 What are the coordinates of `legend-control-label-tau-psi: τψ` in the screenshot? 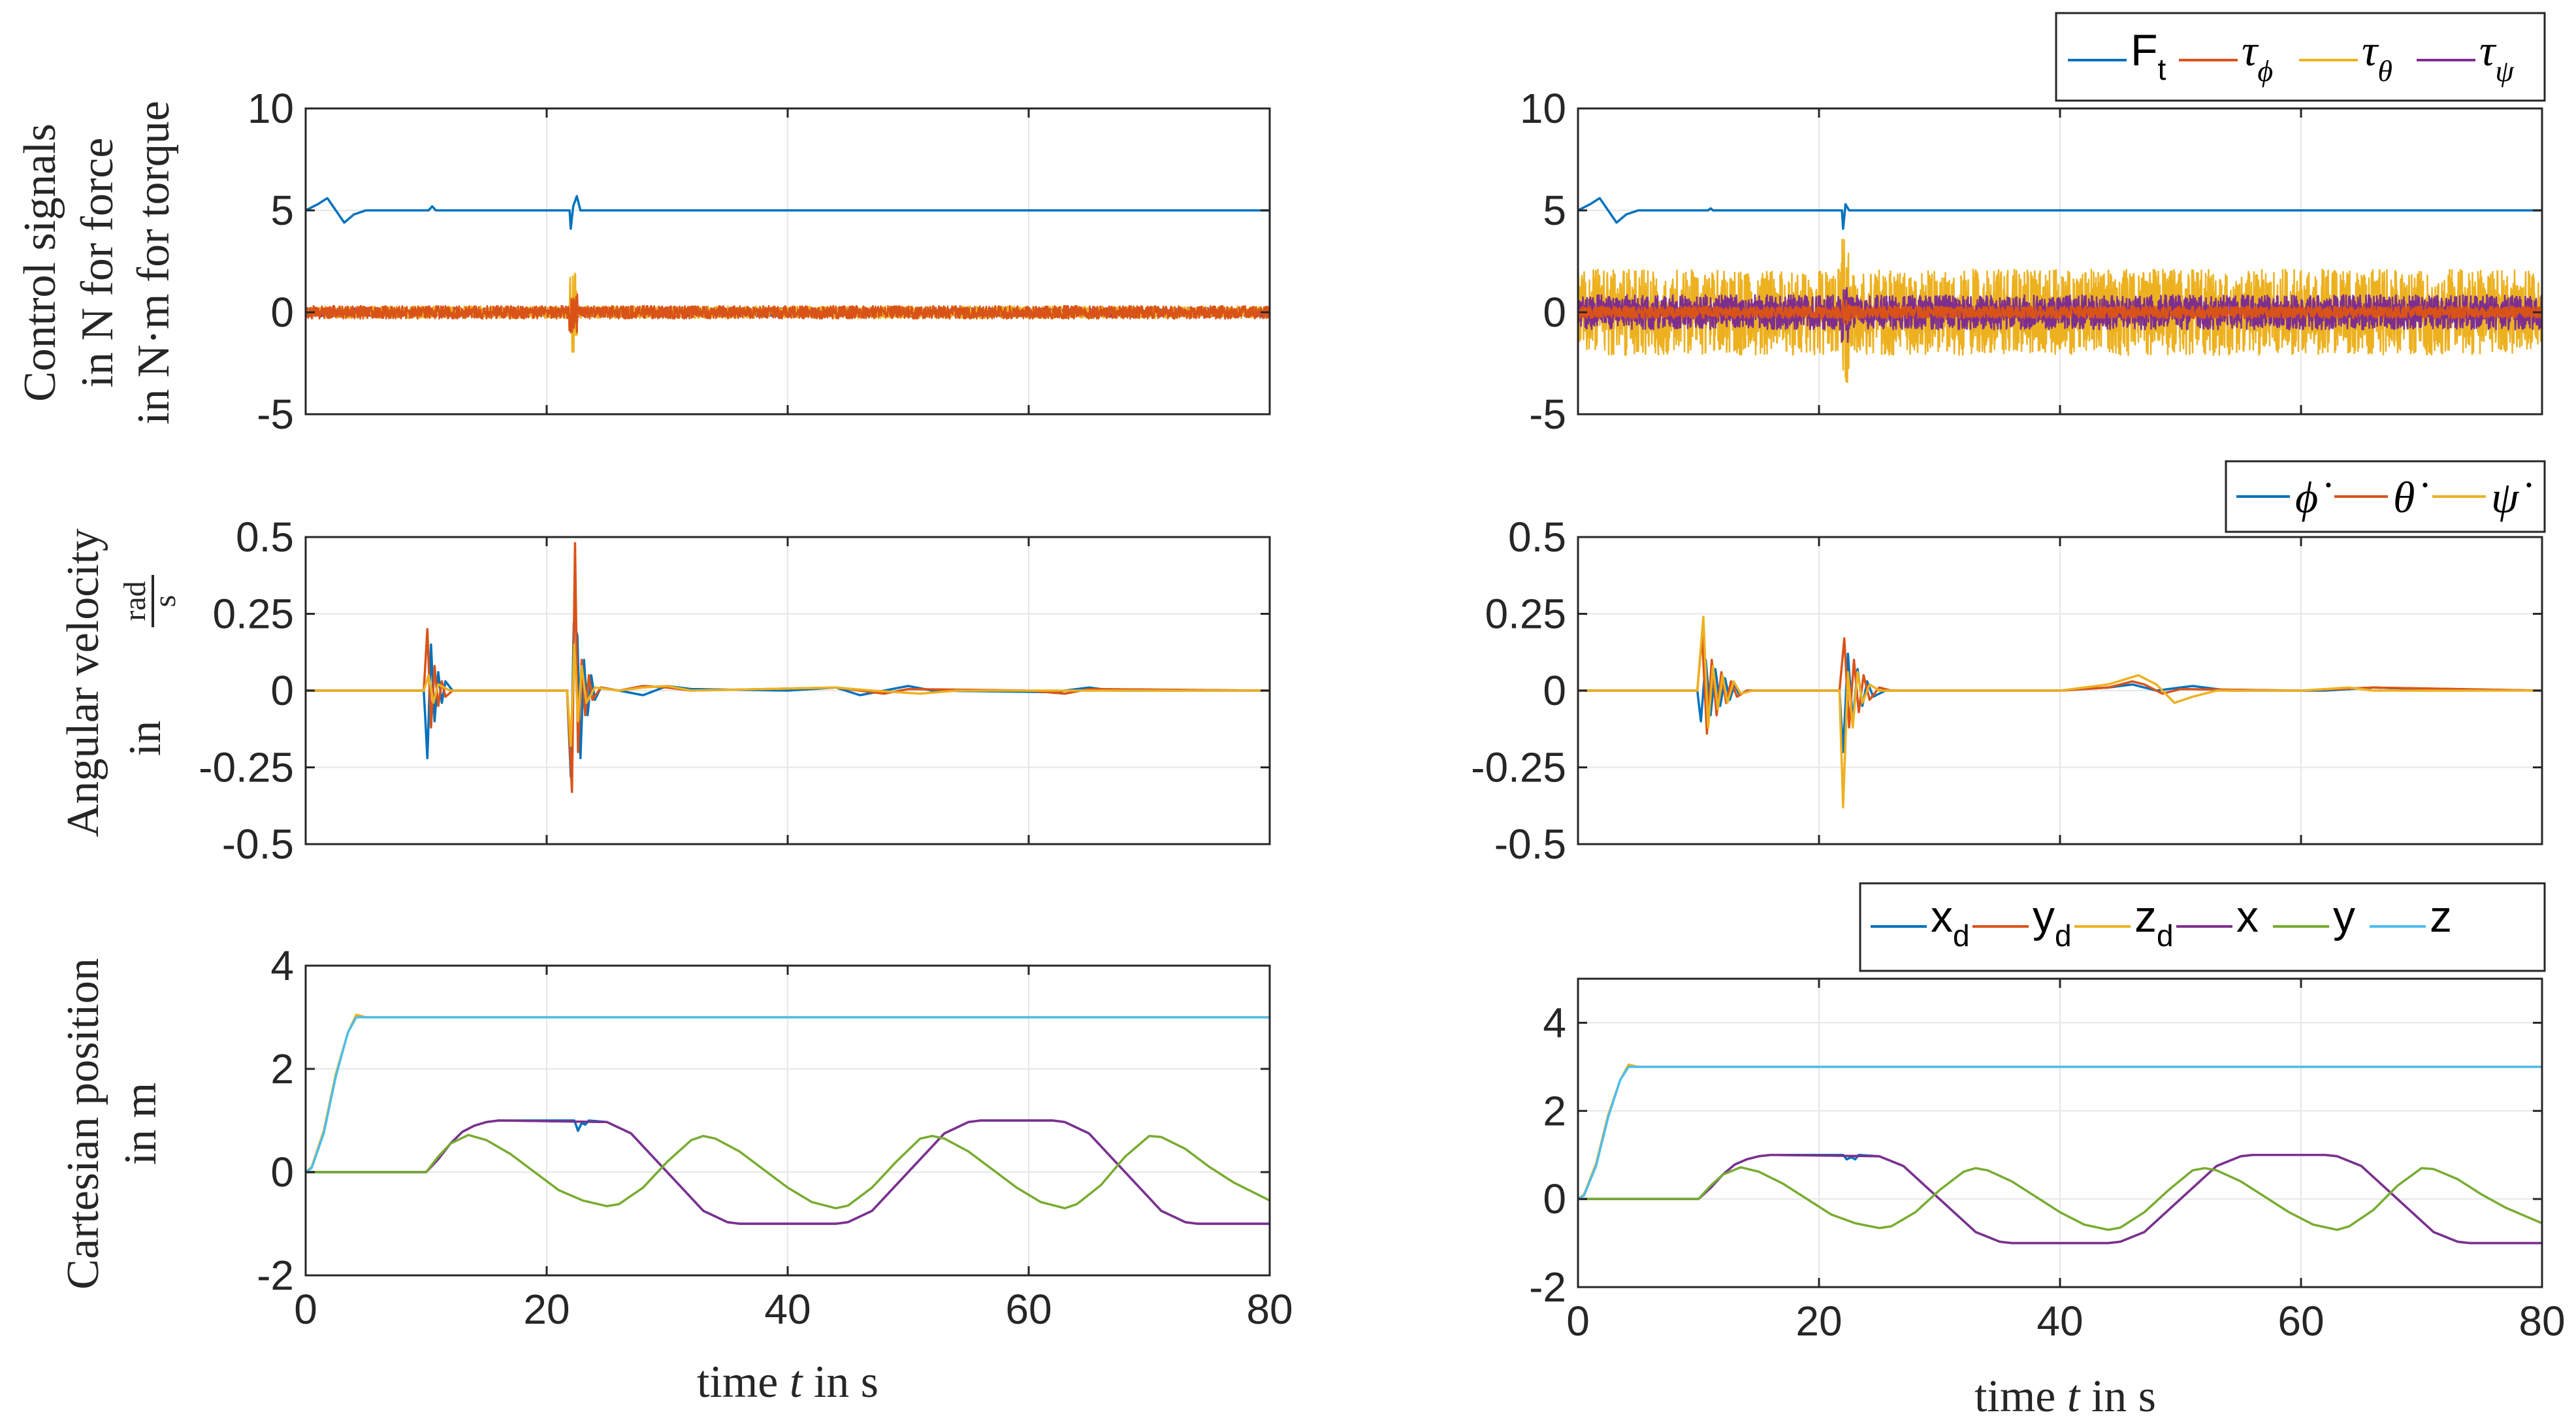 It's located at (2497, 56).